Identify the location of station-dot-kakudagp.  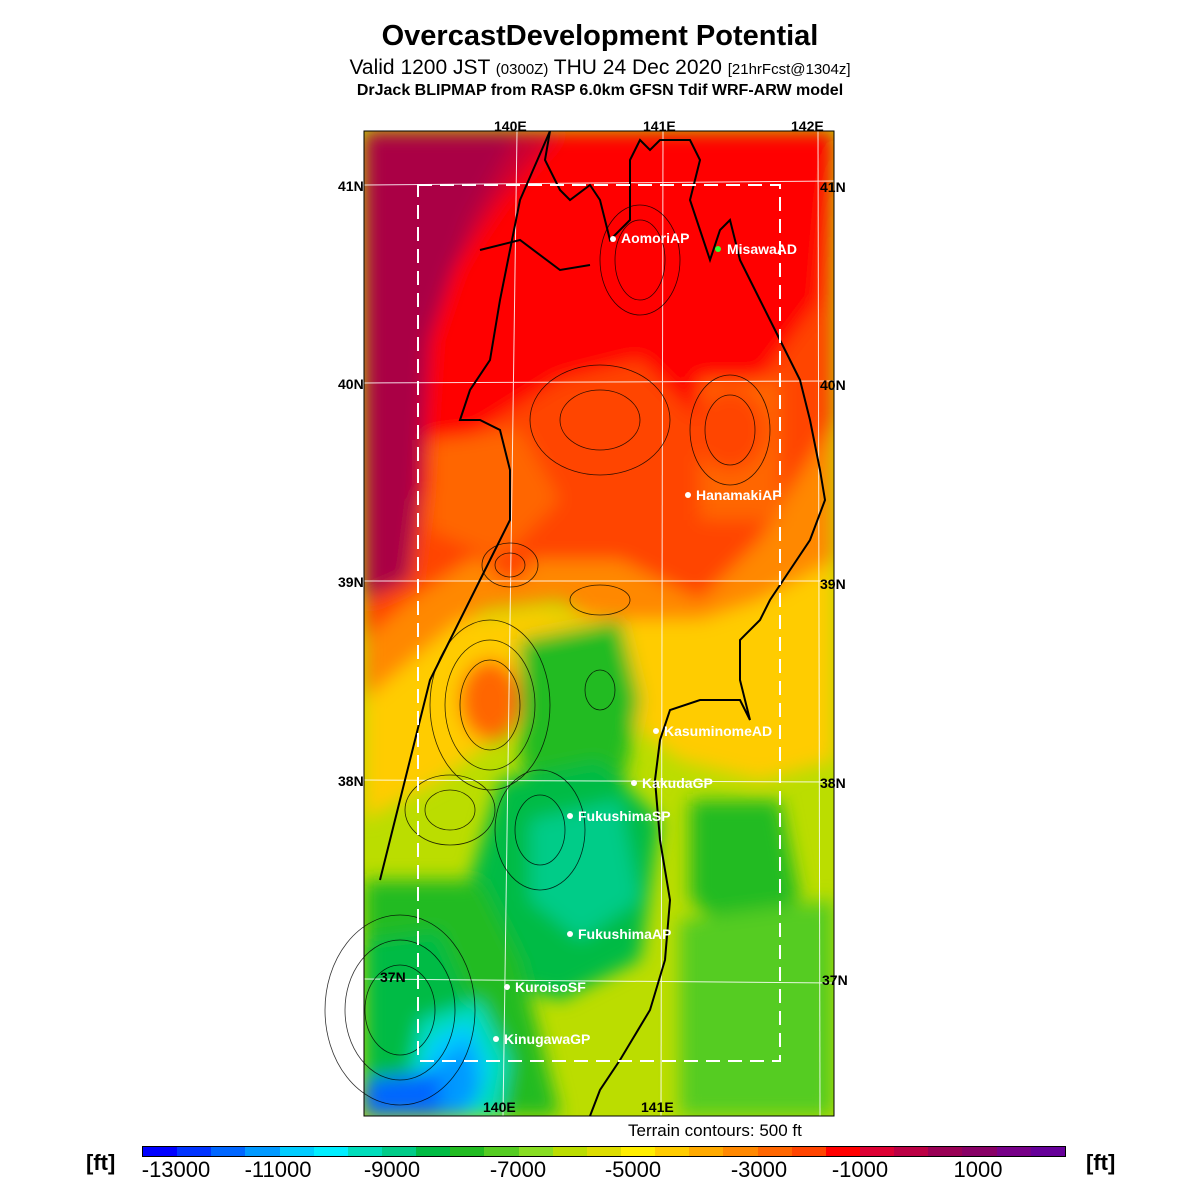
(634, 783).